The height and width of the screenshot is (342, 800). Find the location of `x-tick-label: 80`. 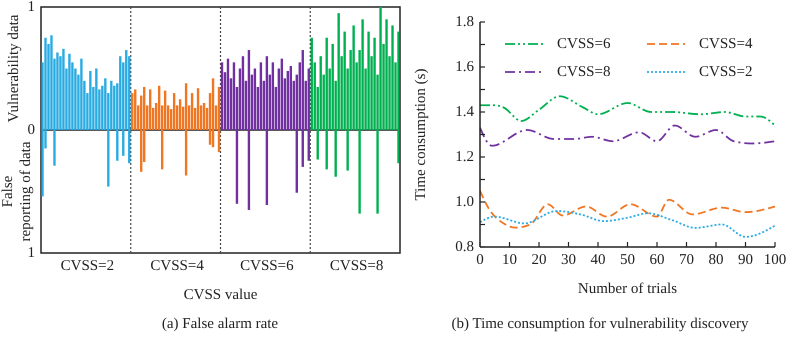

x-tick-label: 80 is located at coordinates (716, 260).